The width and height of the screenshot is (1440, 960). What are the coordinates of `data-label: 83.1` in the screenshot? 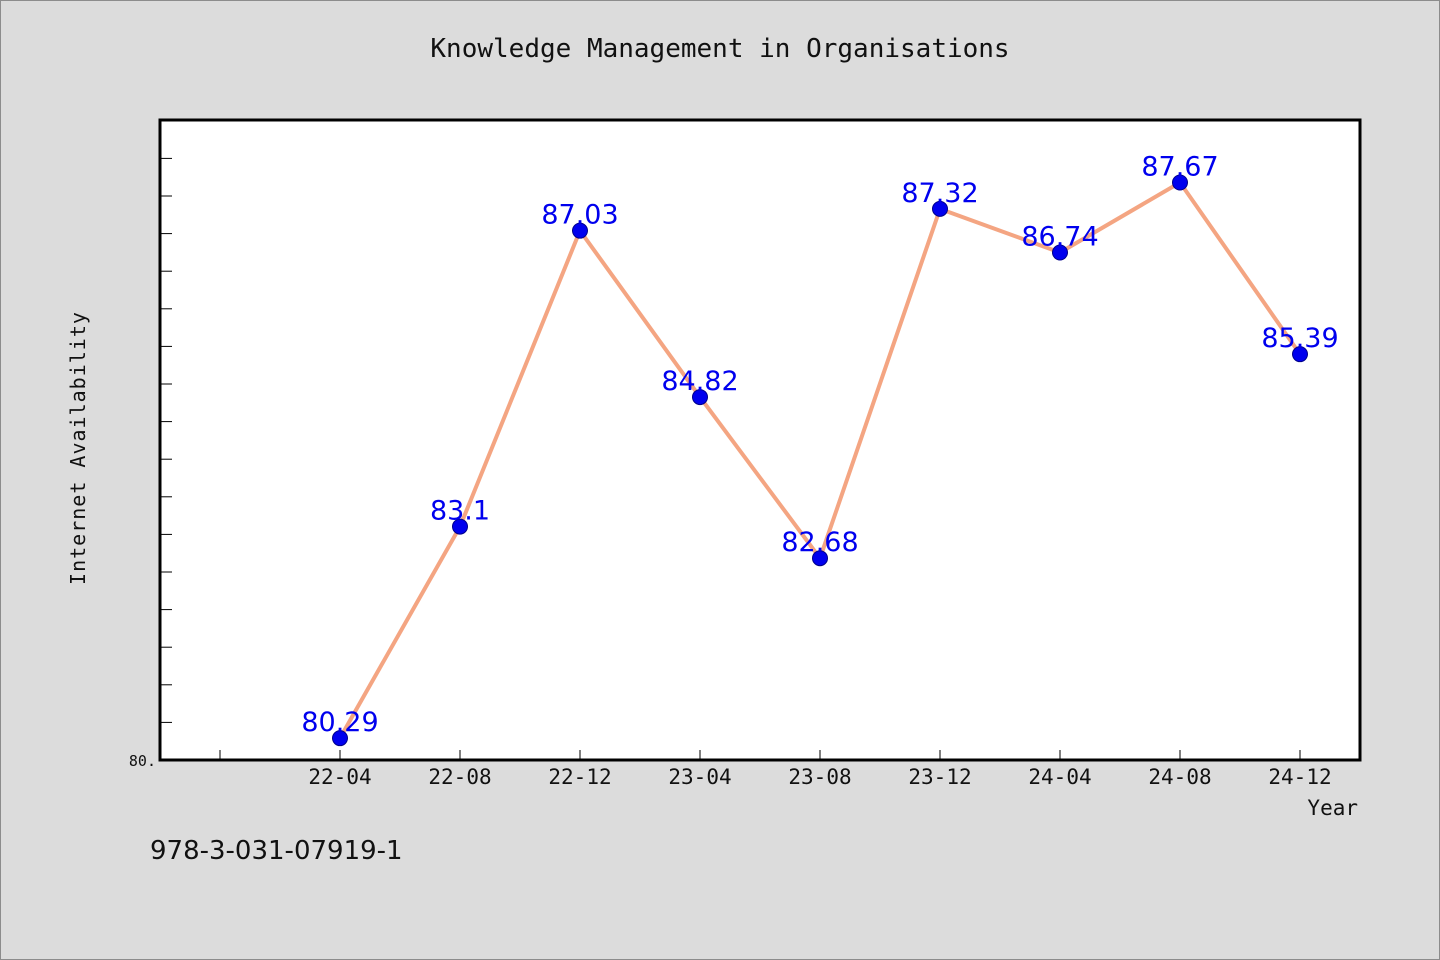 It's located at (460, 511).